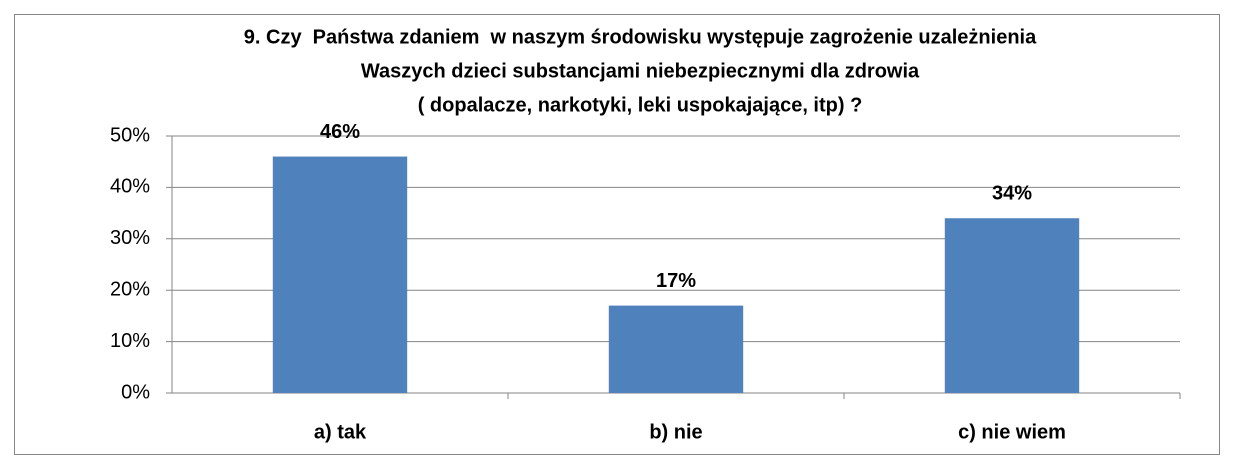  What do you see at coordinates (130, 289) in the screenshot?
I see `y-tick-label: 20%` at bounding box center [130, 289].